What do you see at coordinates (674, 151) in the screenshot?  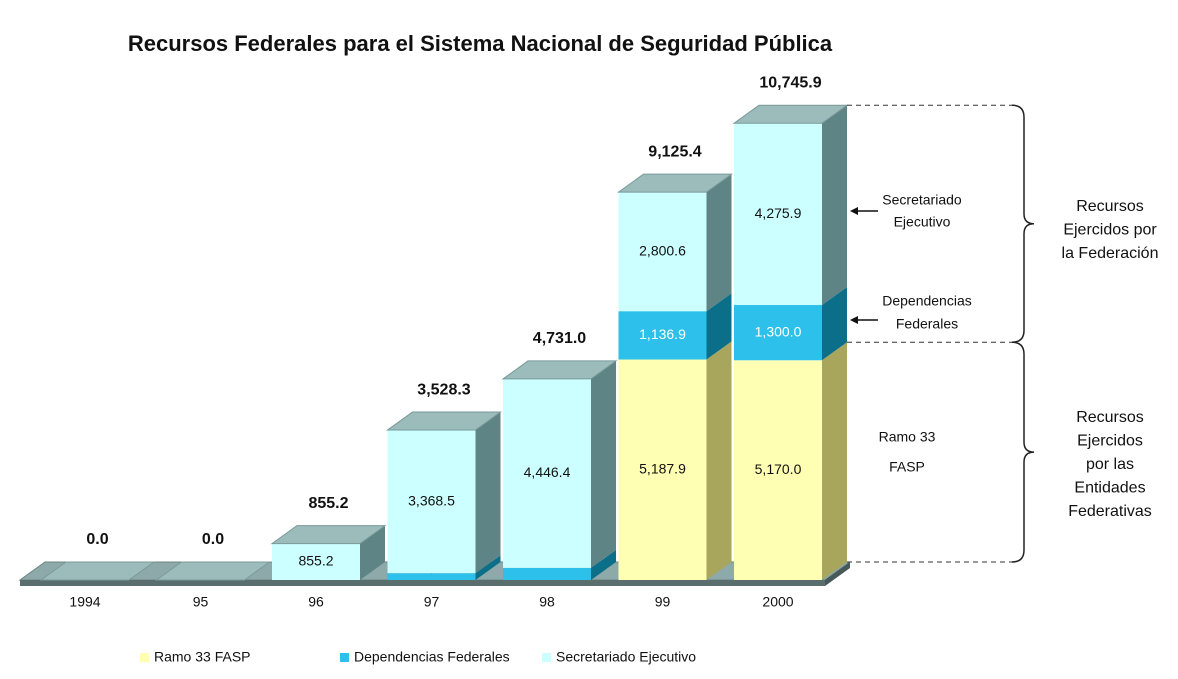 I see `total-label: 9,125.4` at bounding box center [674, 151].